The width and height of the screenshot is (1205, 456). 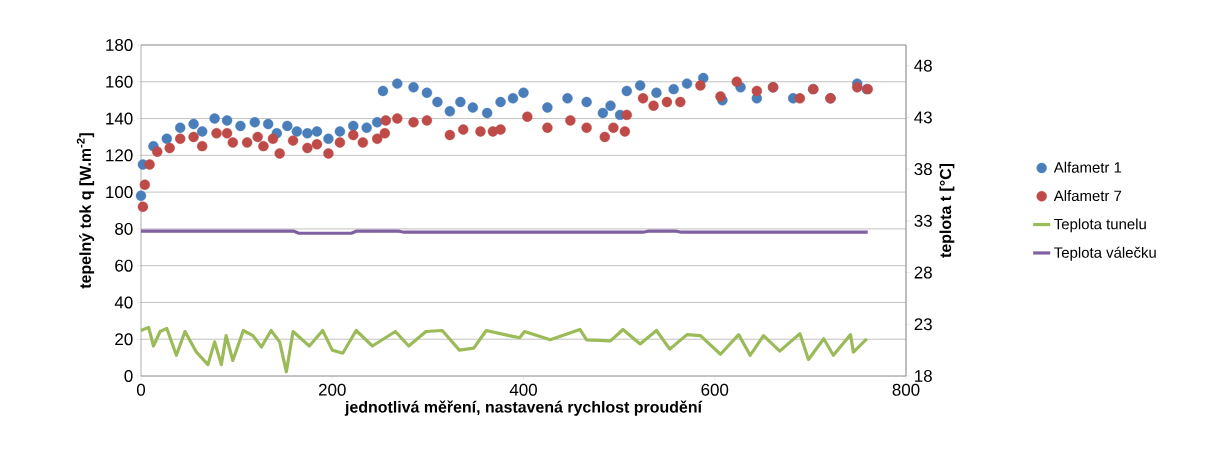 What do you see at coordinates (124, 265) in the screenshot?
I see `y-tick-label: 60` at bounding box center [124, 265].